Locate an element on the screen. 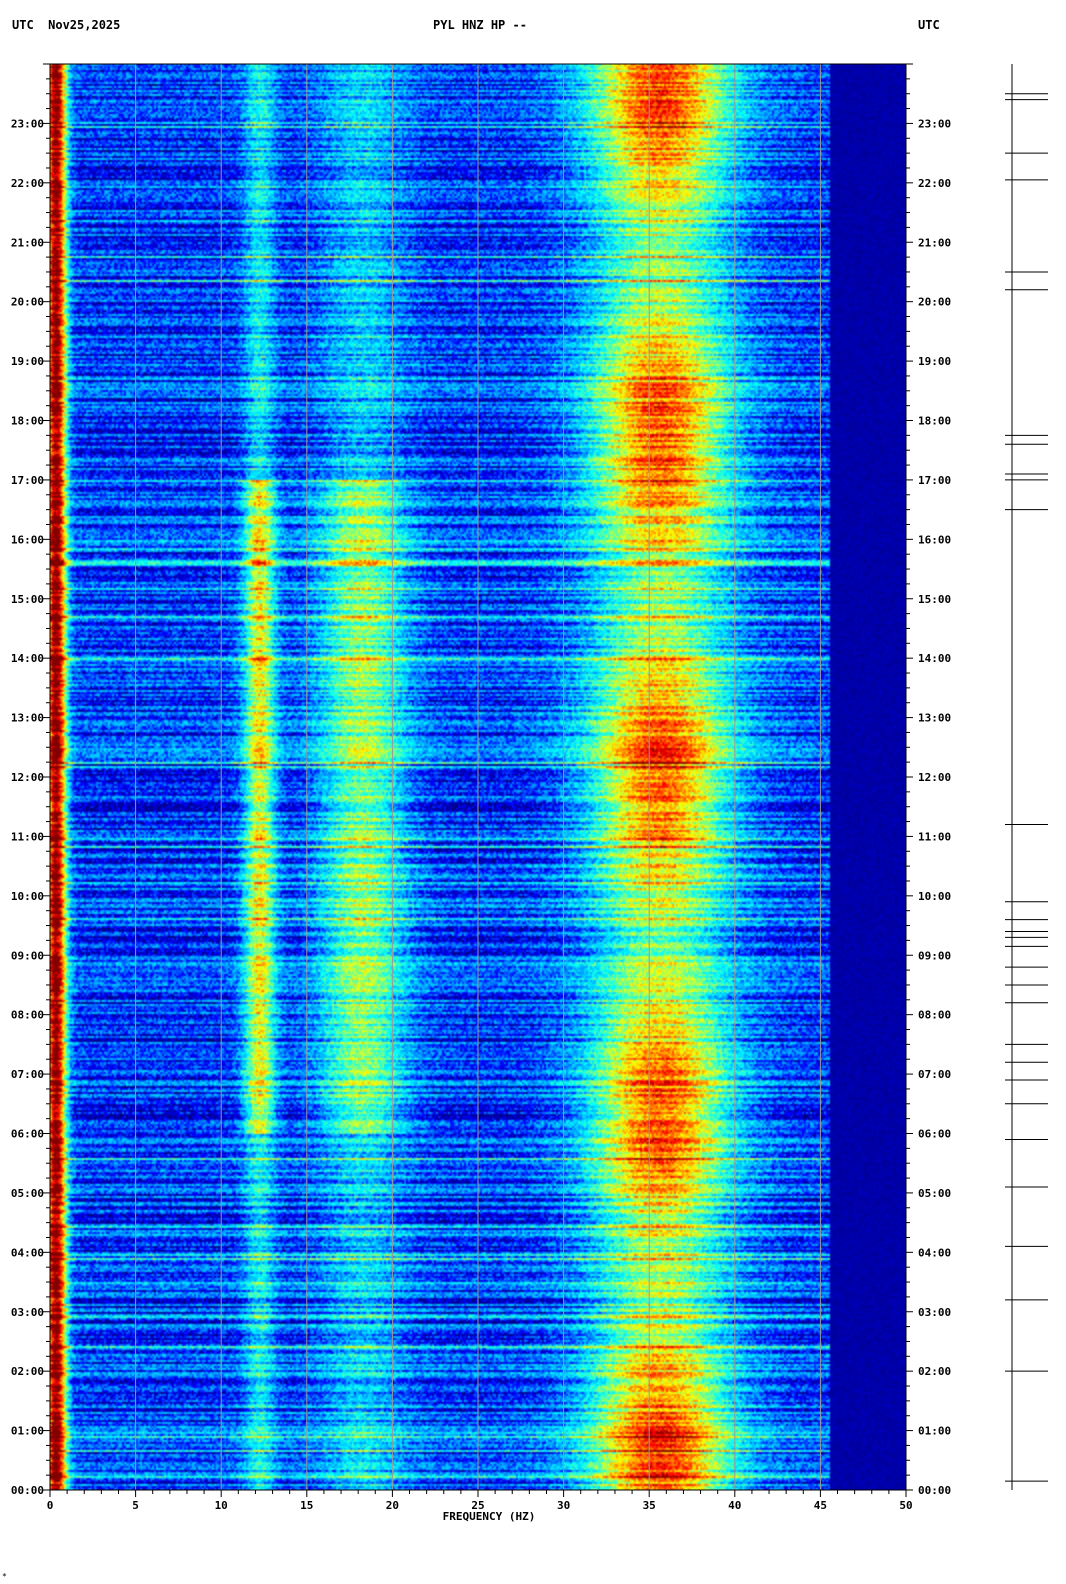 Image resolution: width=1066 pixels, height=1584 pixels. x-tick-label: 0 is located at coordinates (50, 1505).